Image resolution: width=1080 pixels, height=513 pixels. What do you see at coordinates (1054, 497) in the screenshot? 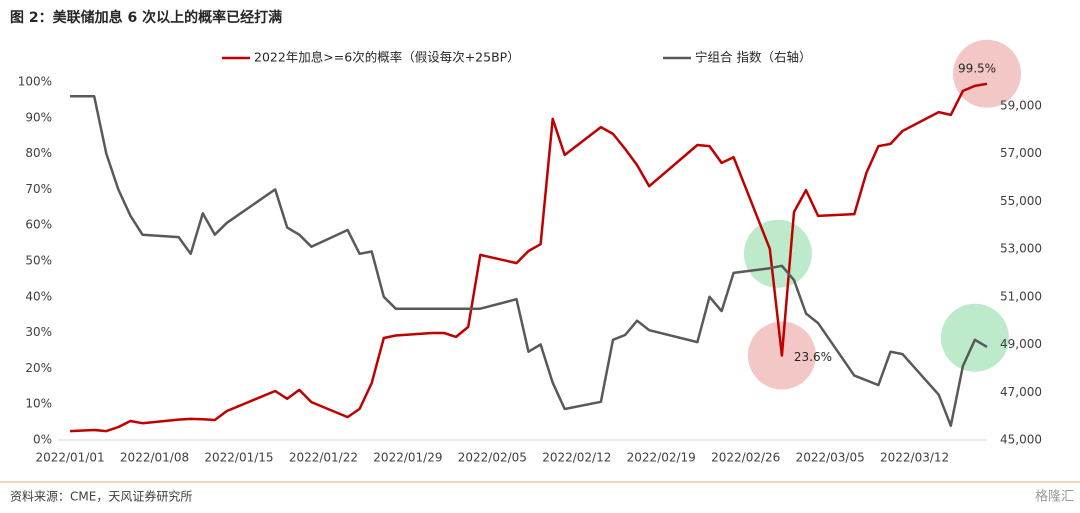
I see `watermark: 格隆汇` at bounding box center [1054, 497].